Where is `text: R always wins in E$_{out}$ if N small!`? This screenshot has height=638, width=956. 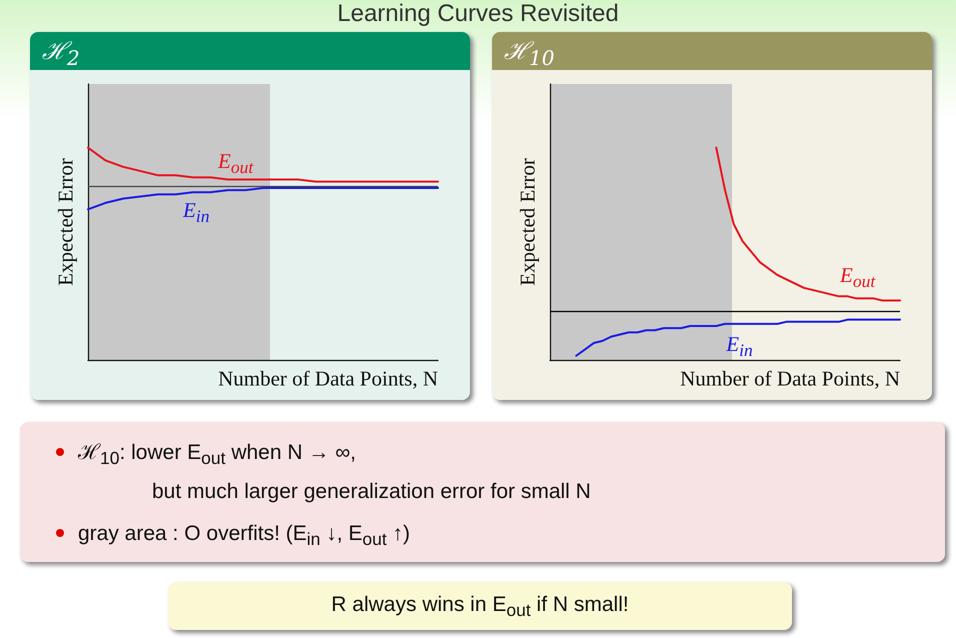 text: R always wins in E$_{out}$ if N small! is located at coordinates (480, 606).